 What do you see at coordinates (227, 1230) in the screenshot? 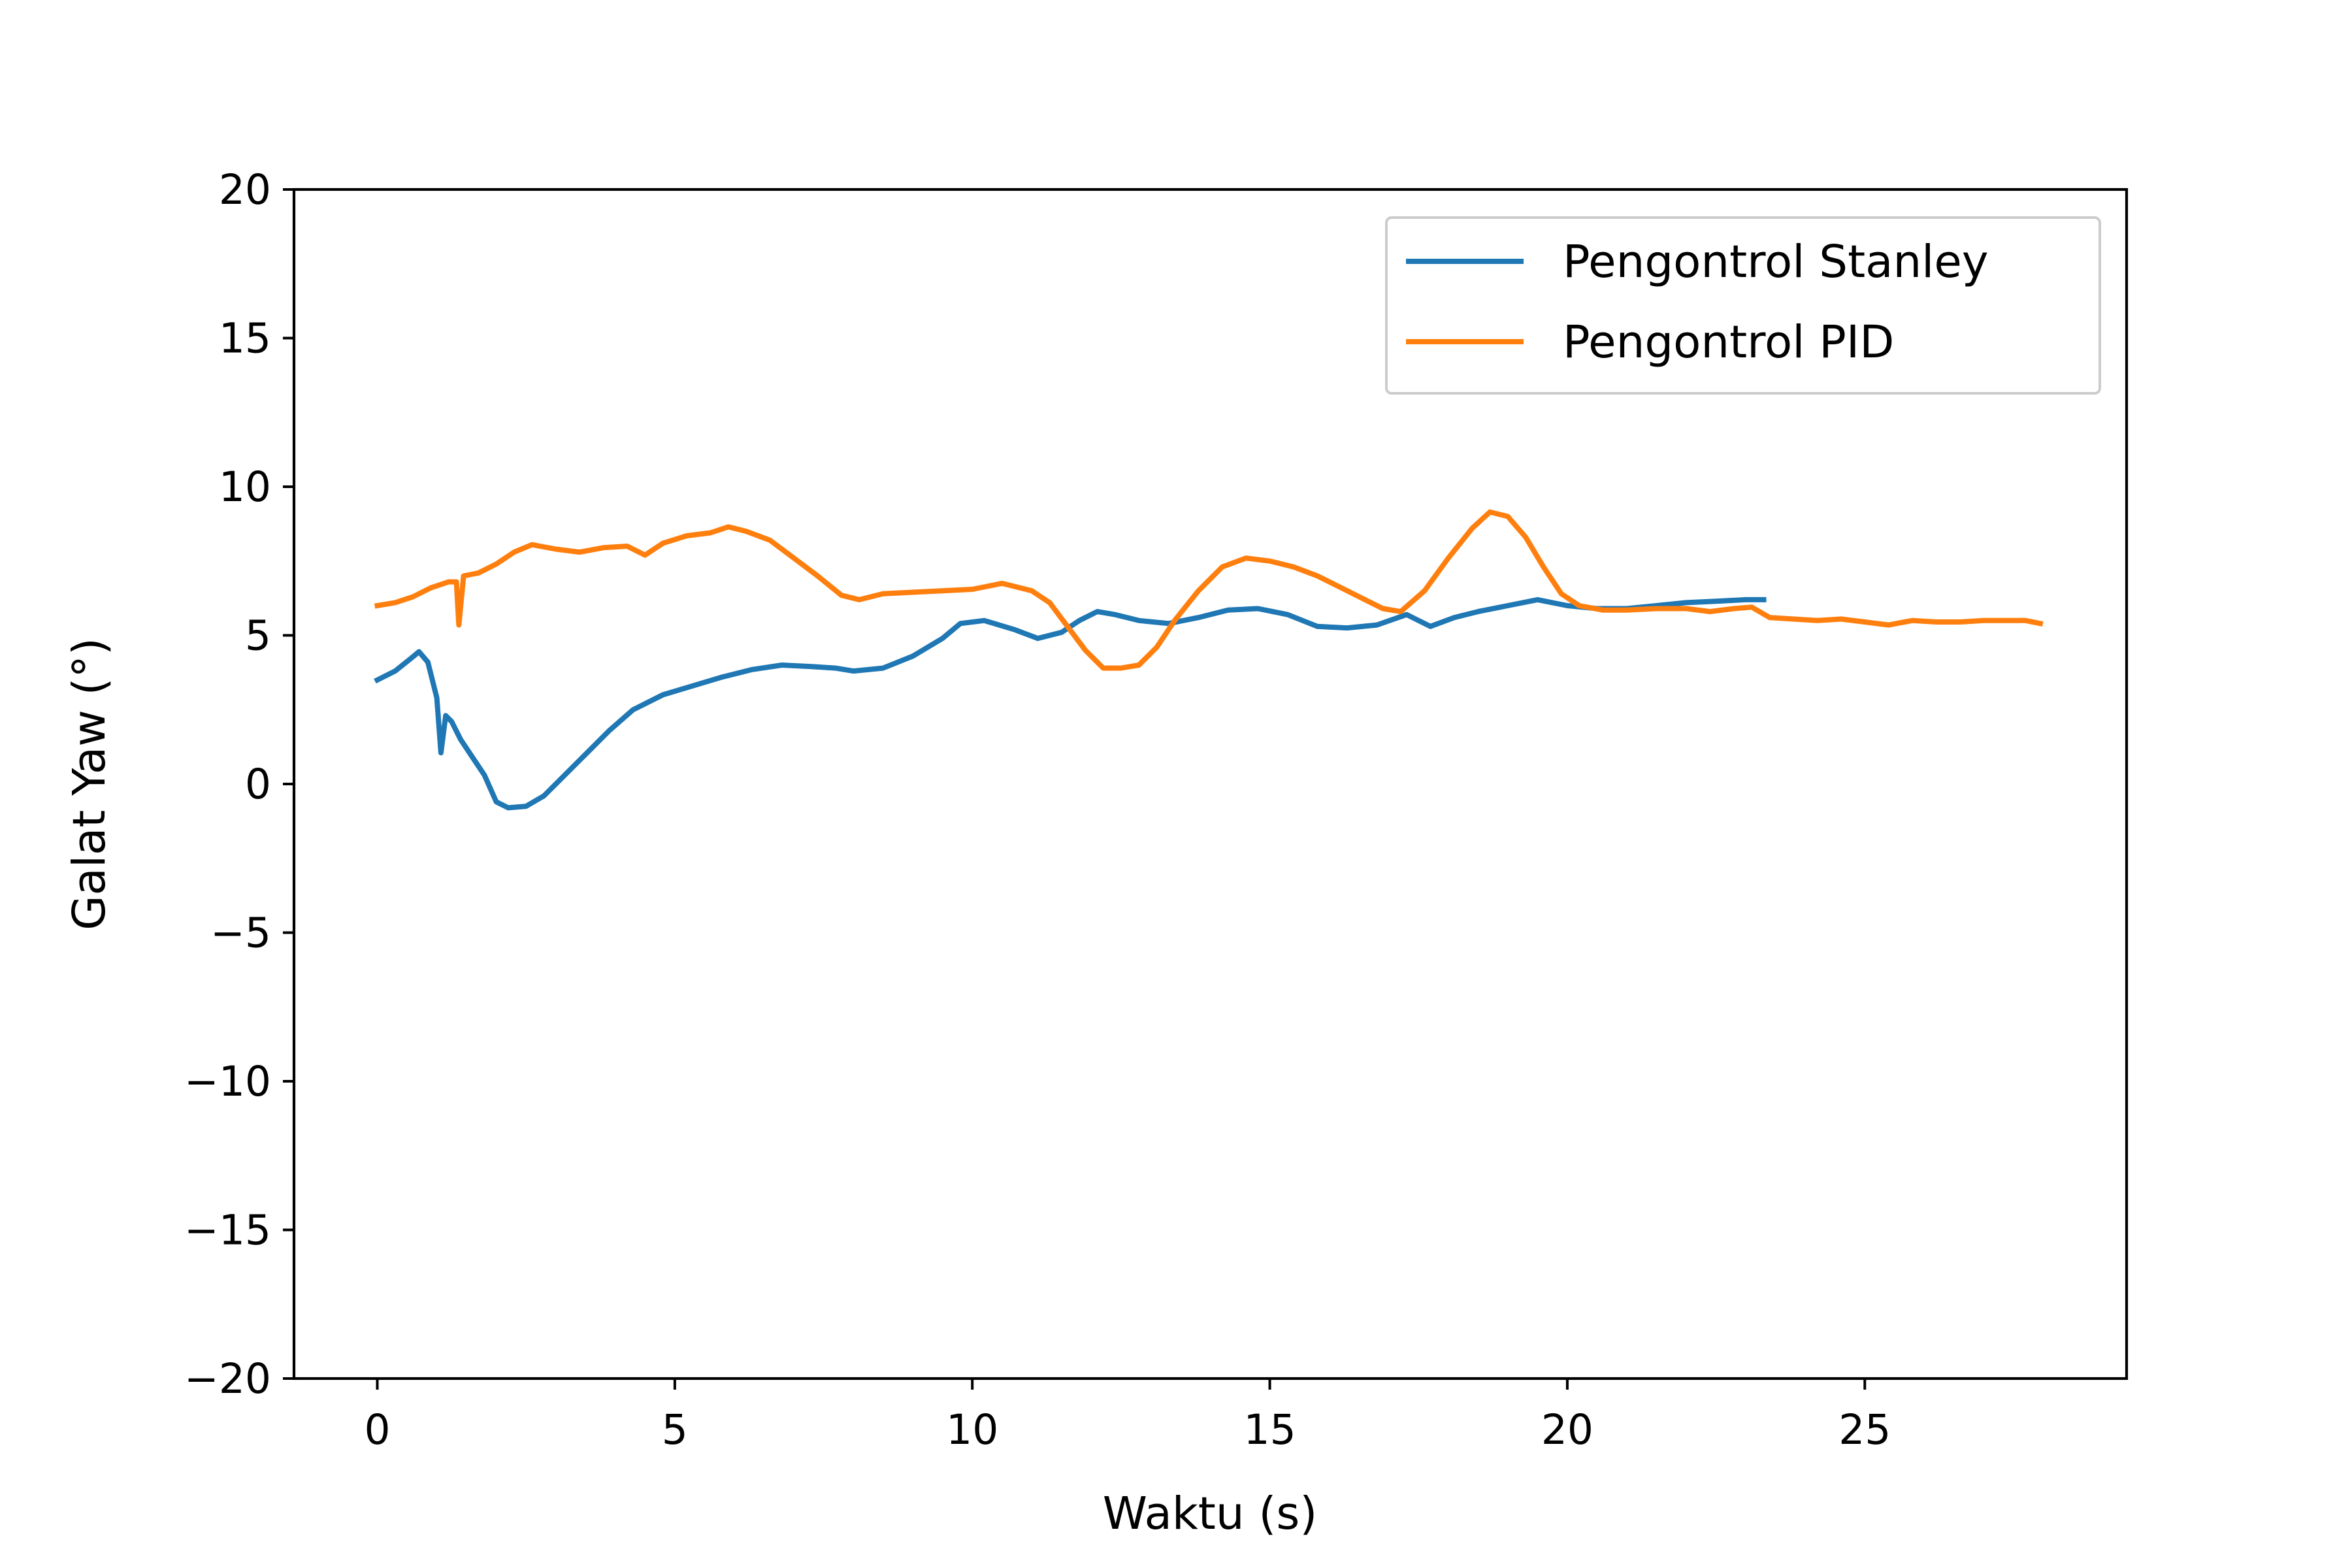
I see `y-tick-label: −15` at bounding box center [227, 1230].